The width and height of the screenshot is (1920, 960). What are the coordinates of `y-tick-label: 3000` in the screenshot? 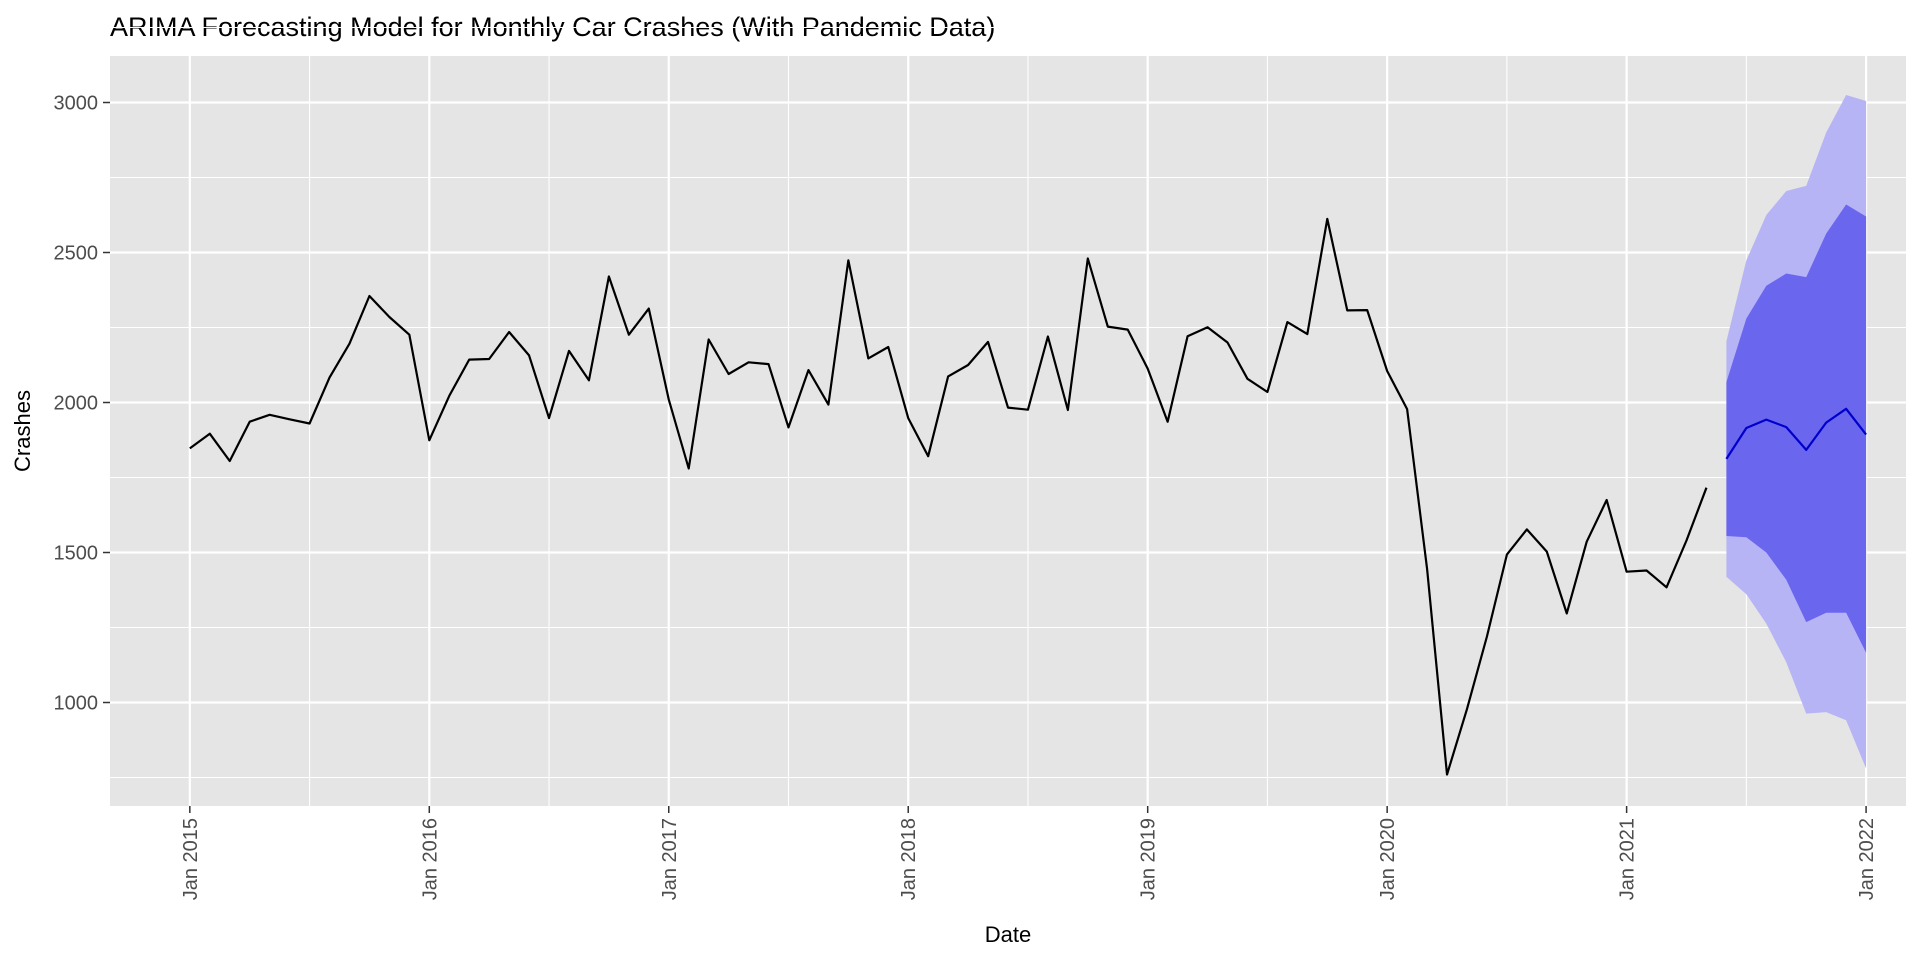 It's located at (76, 104).